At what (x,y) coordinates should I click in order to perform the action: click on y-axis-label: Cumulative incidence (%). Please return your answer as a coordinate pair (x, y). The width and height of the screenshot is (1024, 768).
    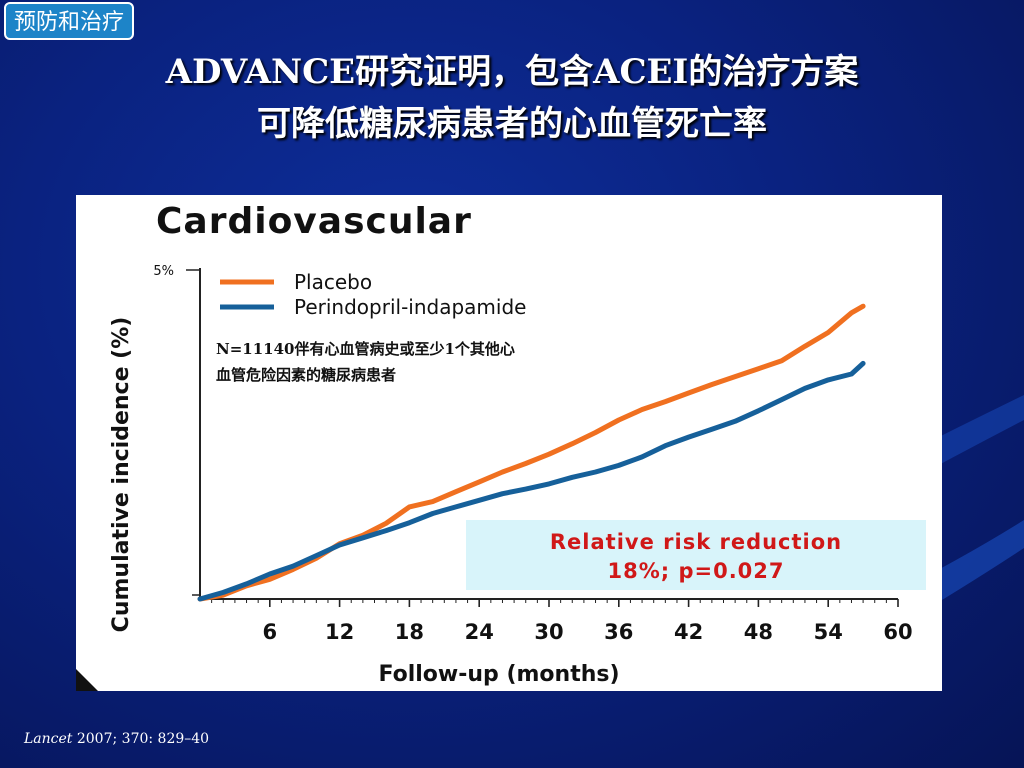
    Looking at the image, I should click on (121, 475).